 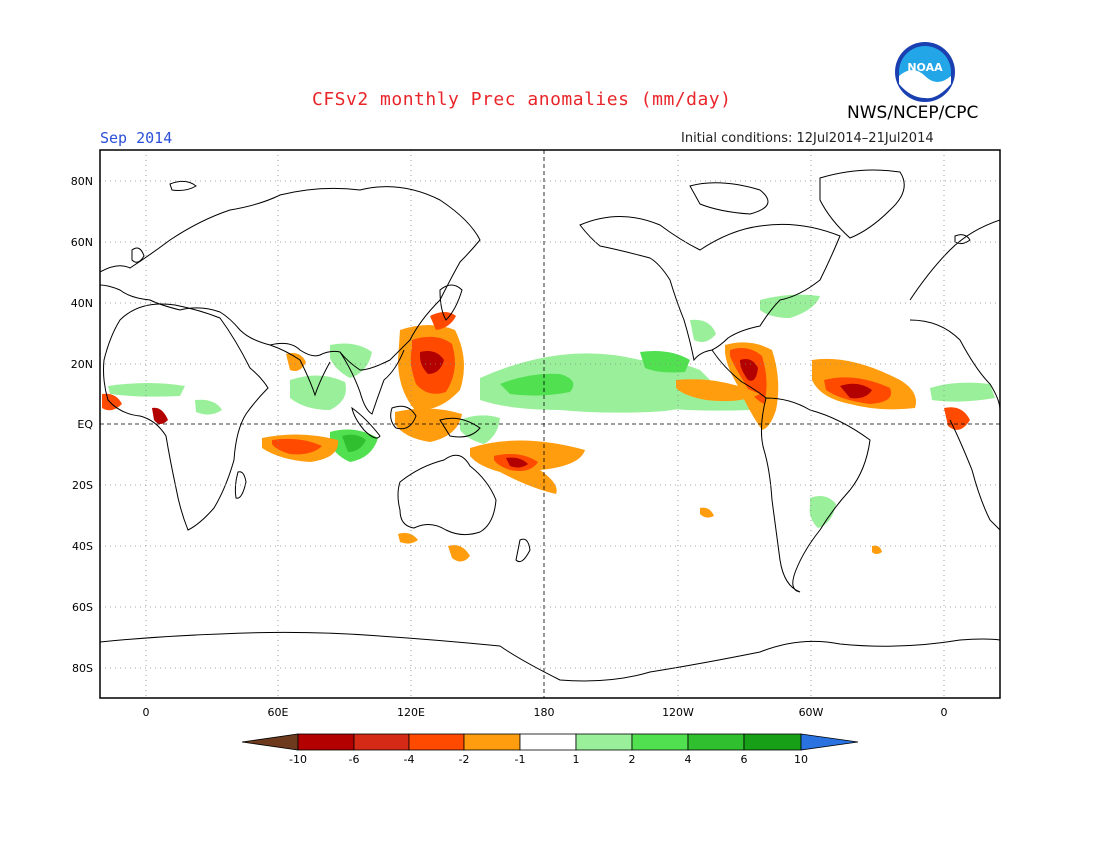 What do you see at coordinates (447, 495) in the screenshot?
I see `coast-australia` at bounding box center [447, 495].